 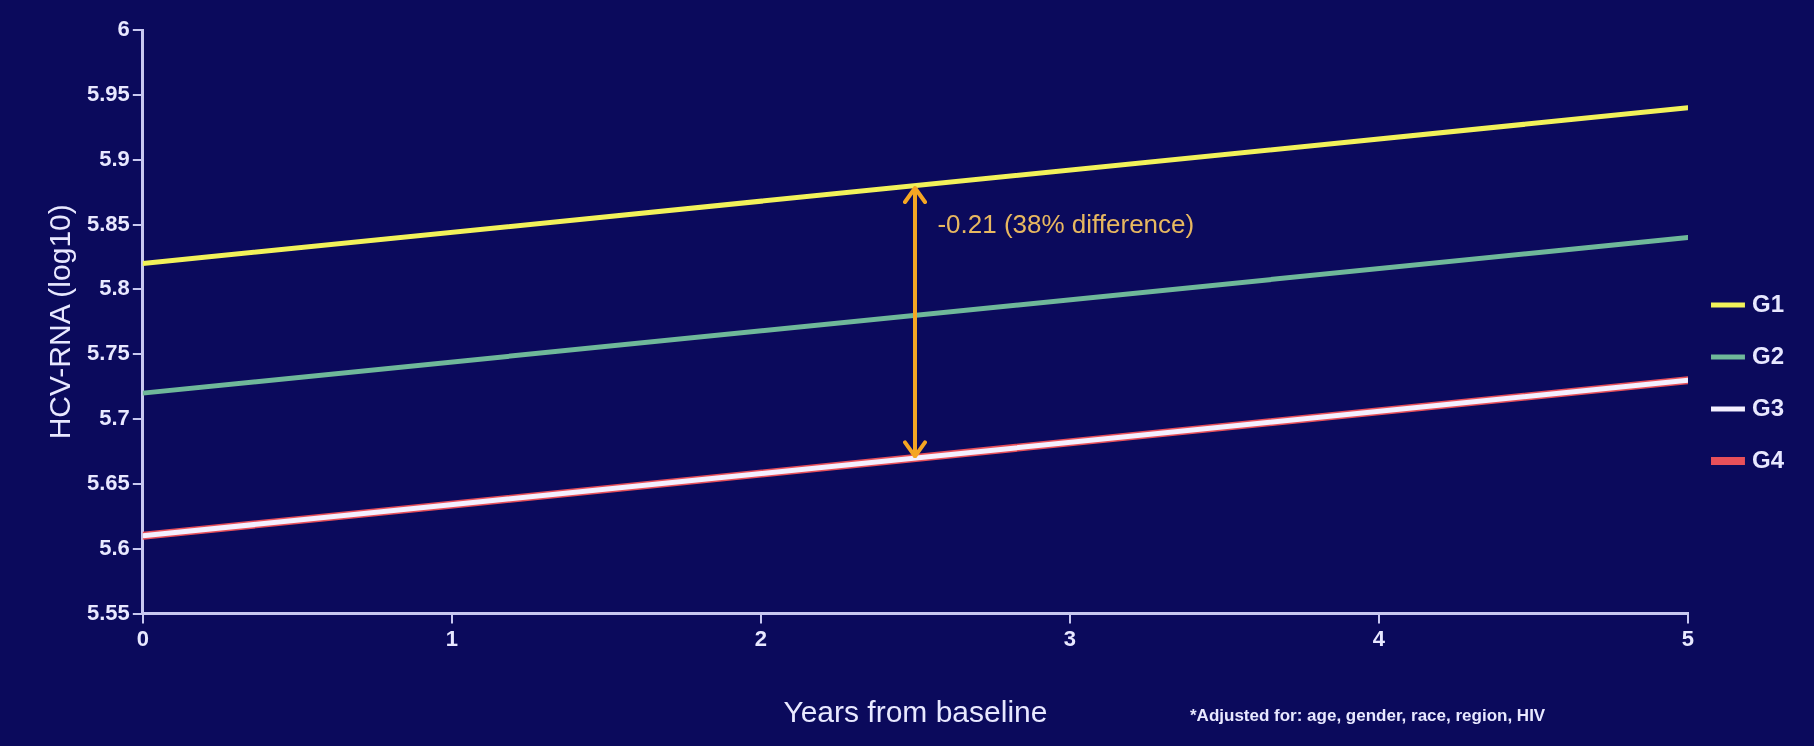 What do you see at coordinates (1767, 407) in the screenshot?
I see `legend-label: G3` at bounding box center [1767, 407].